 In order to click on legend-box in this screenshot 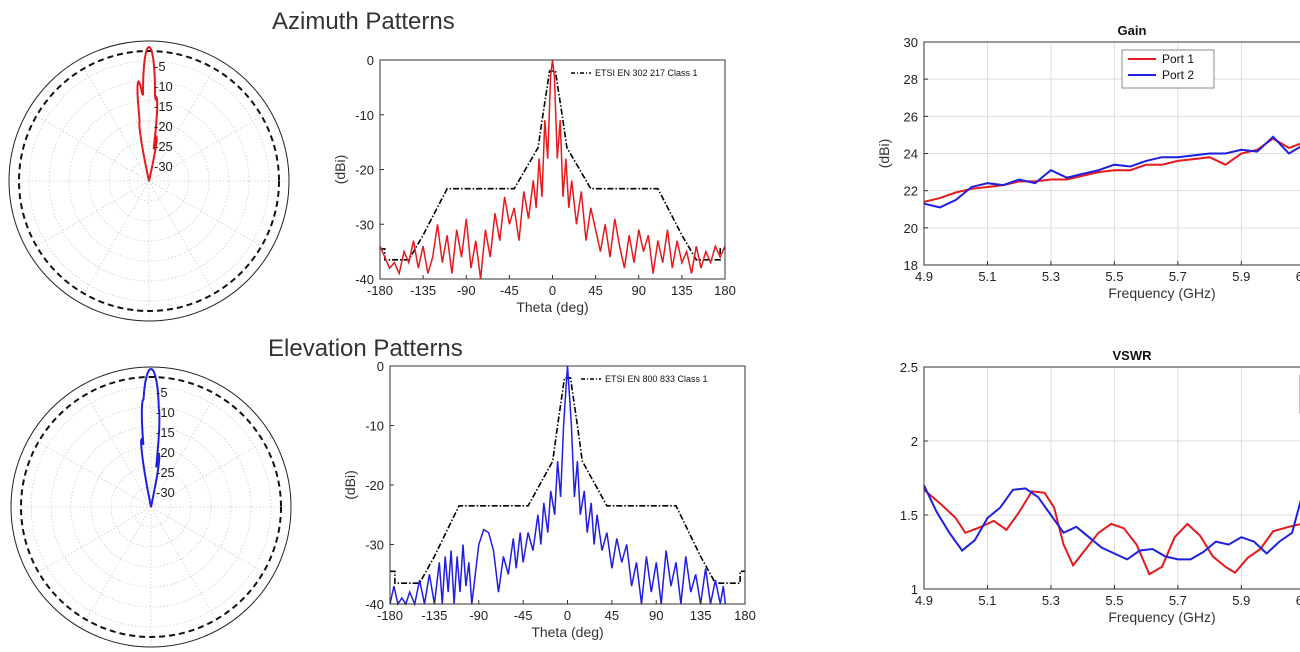, I will do `click(1168, 69)`.